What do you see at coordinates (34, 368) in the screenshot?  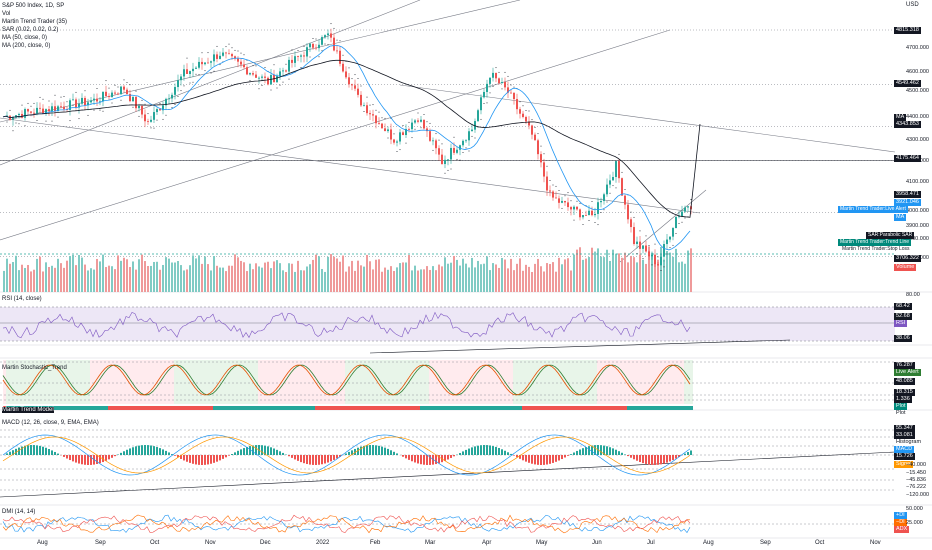 I see `stoch-label: Martin Stochastic_Trend` at bounding box center [34, 368].